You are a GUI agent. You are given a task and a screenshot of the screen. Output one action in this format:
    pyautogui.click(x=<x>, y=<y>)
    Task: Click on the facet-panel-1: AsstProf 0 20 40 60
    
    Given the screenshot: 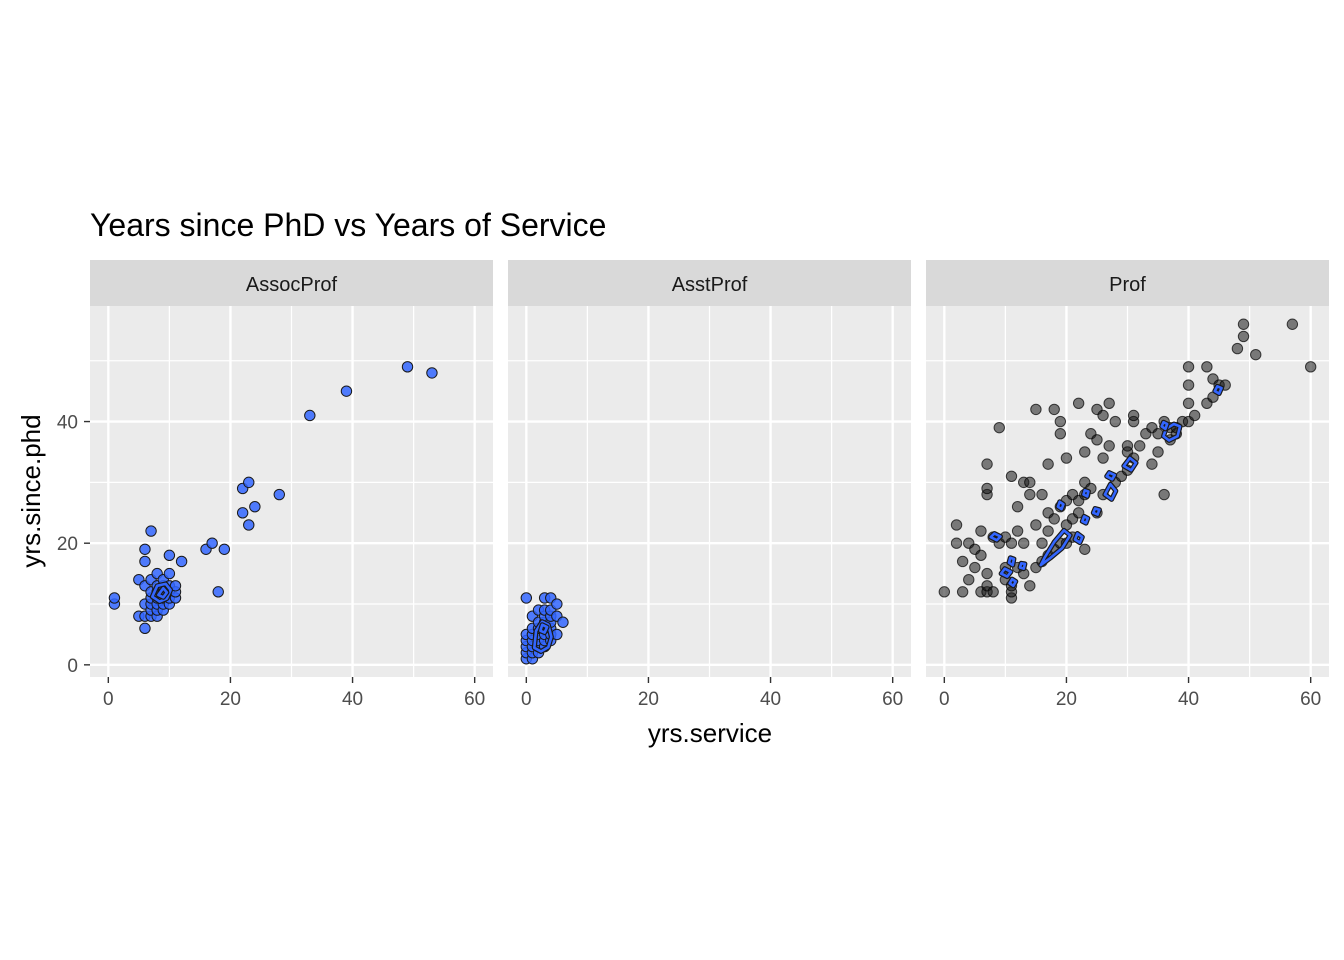 What is the action you would take?
    pyautogui.click(x=709, y=485)
    